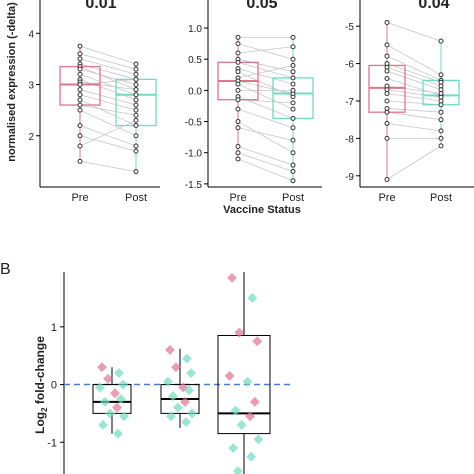 Image resolution: width=474 pixels, height=474 pixels. Describe the element at coordinates (349, 177) in the screenshot. I see `chart-3-ytick-label: -9` at that location.